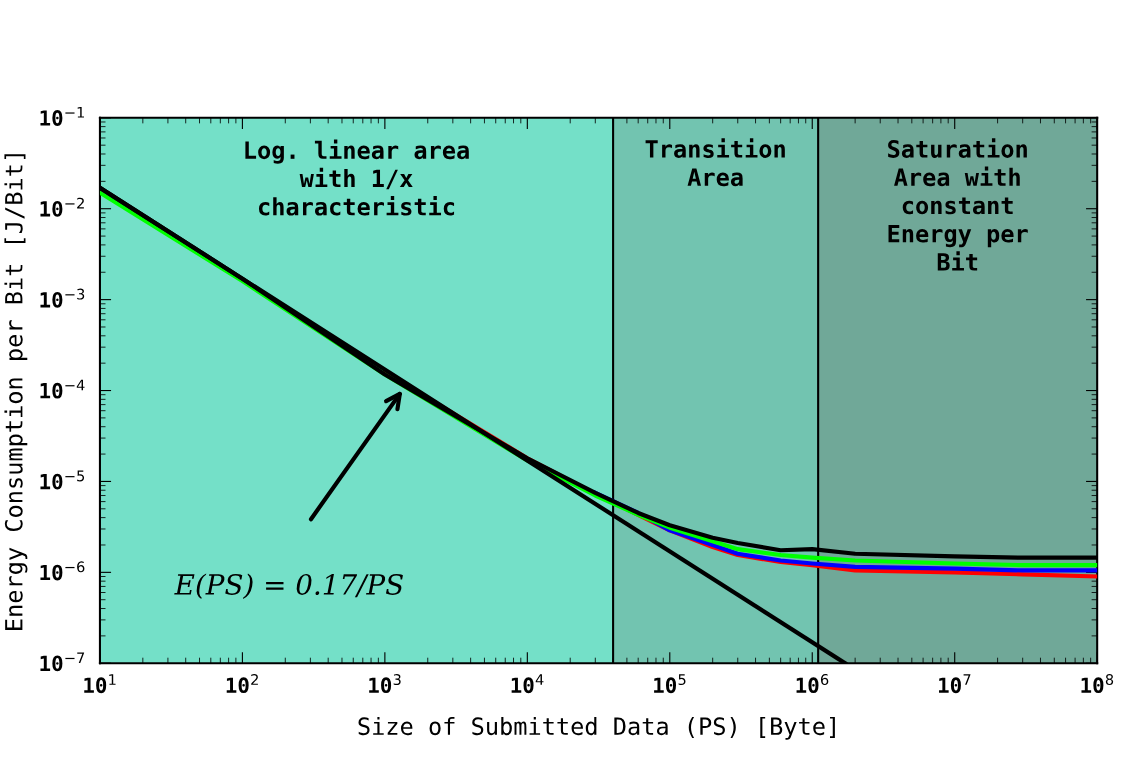 Image resolution: width=1123 pixels, height=765 pixels. What do you see at coordinates (62, 298) in the screenshot?
I see `y-tick-label: 10$^{−3}$` at bounding box center [62, 298].